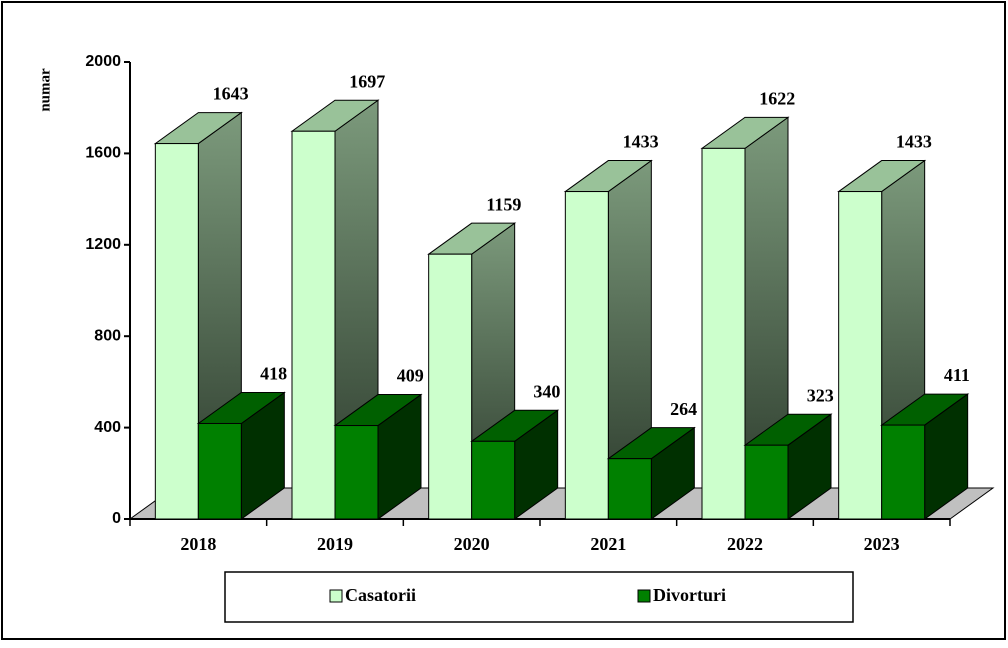 The width and height of the screenshot is (1008, 648). What do you see at coordinates (335, 544) in the screenshot?
I see `x-tick-label: 2019` at bounding box center [335, 544].